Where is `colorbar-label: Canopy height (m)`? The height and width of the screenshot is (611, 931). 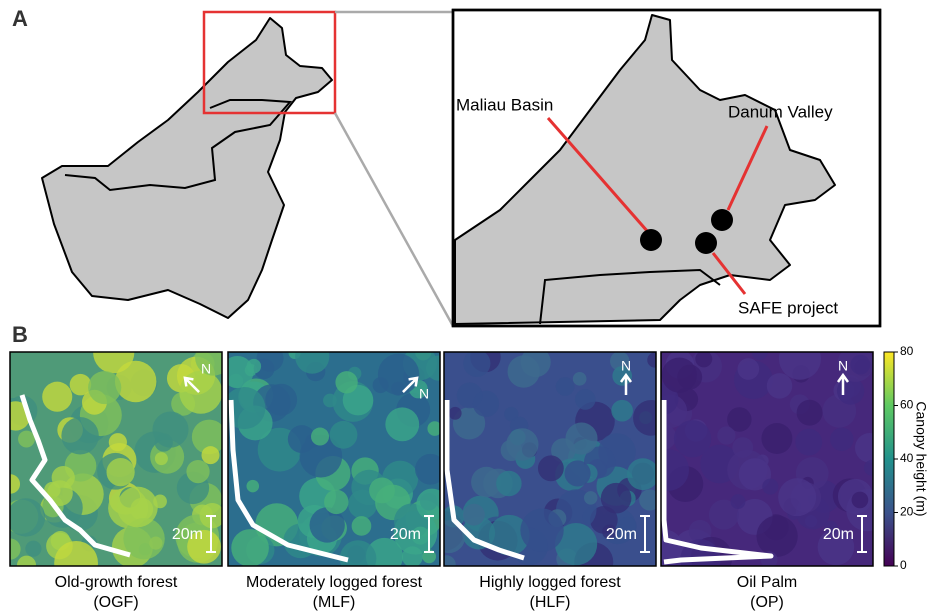 colorbar-label: Canopy height (m) is located at coordinates (921, 458).